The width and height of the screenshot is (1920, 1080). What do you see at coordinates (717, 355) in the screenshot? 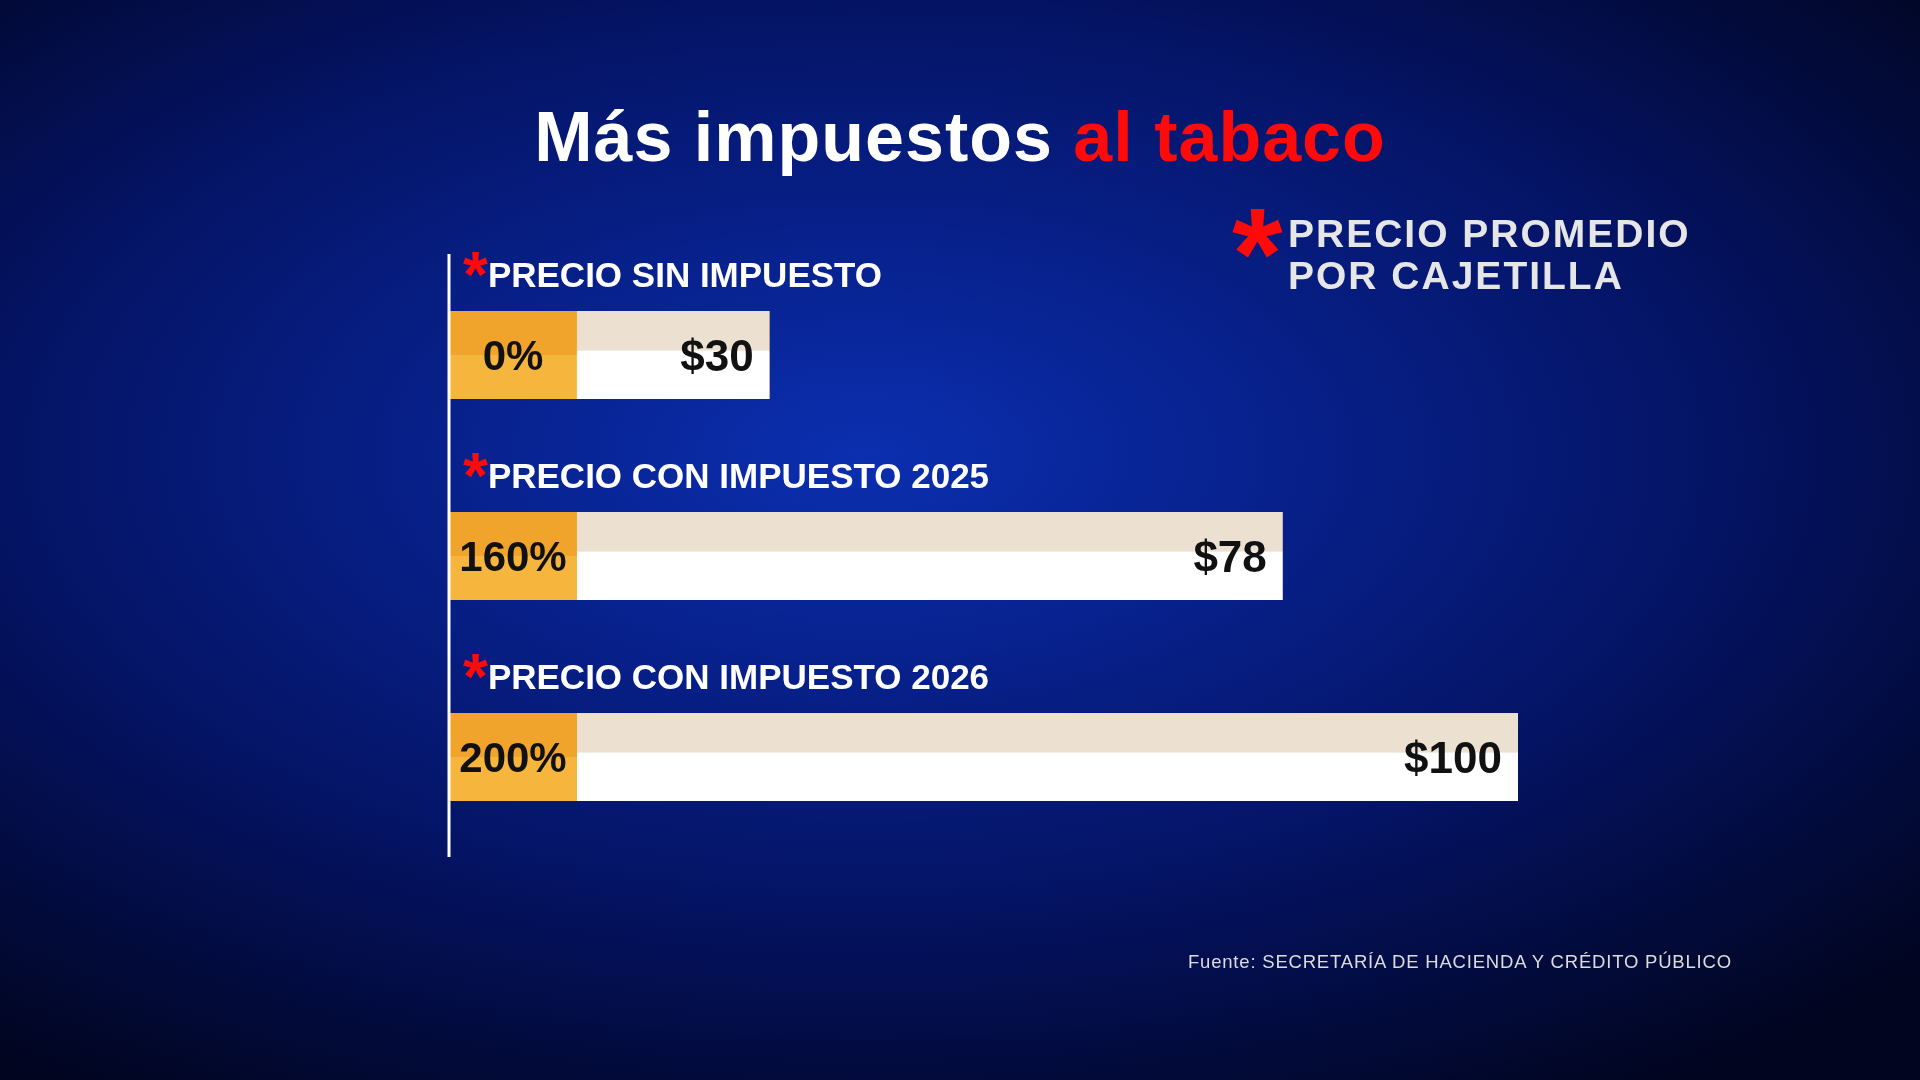
I see `data-label: $30` at bounding box center [717, 355].